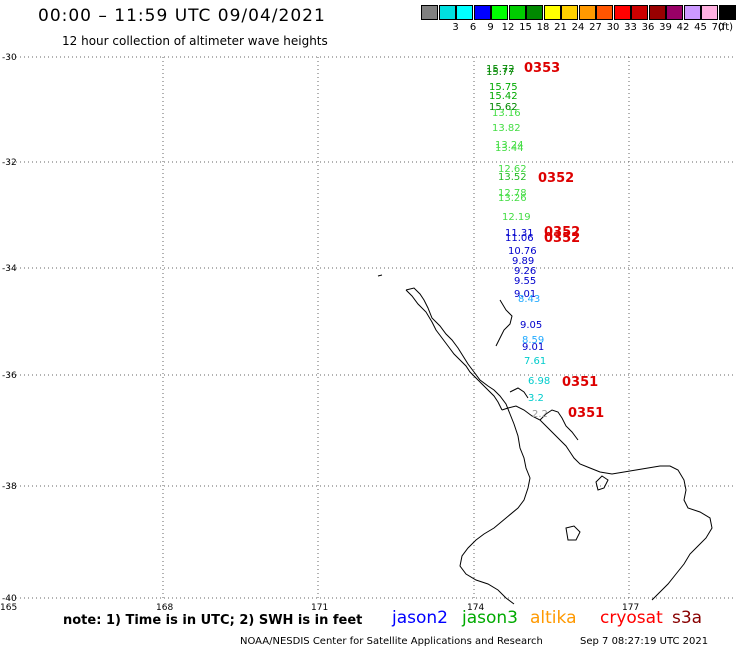 This screenshot has height=650, width=740. I want to click on scale-label: 36, so click(648, 27).